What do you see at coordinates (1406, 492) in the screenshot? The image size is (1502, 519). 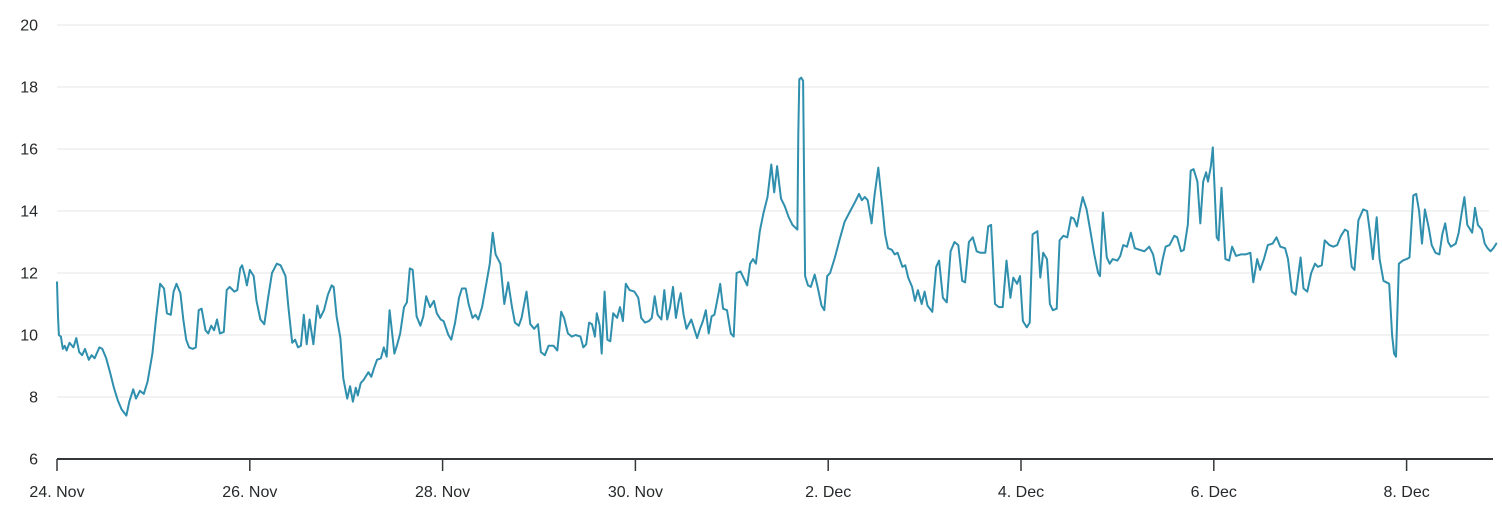 I see `x-axis-tick-label: 8. Dec` at bounding box center [1406, 492].